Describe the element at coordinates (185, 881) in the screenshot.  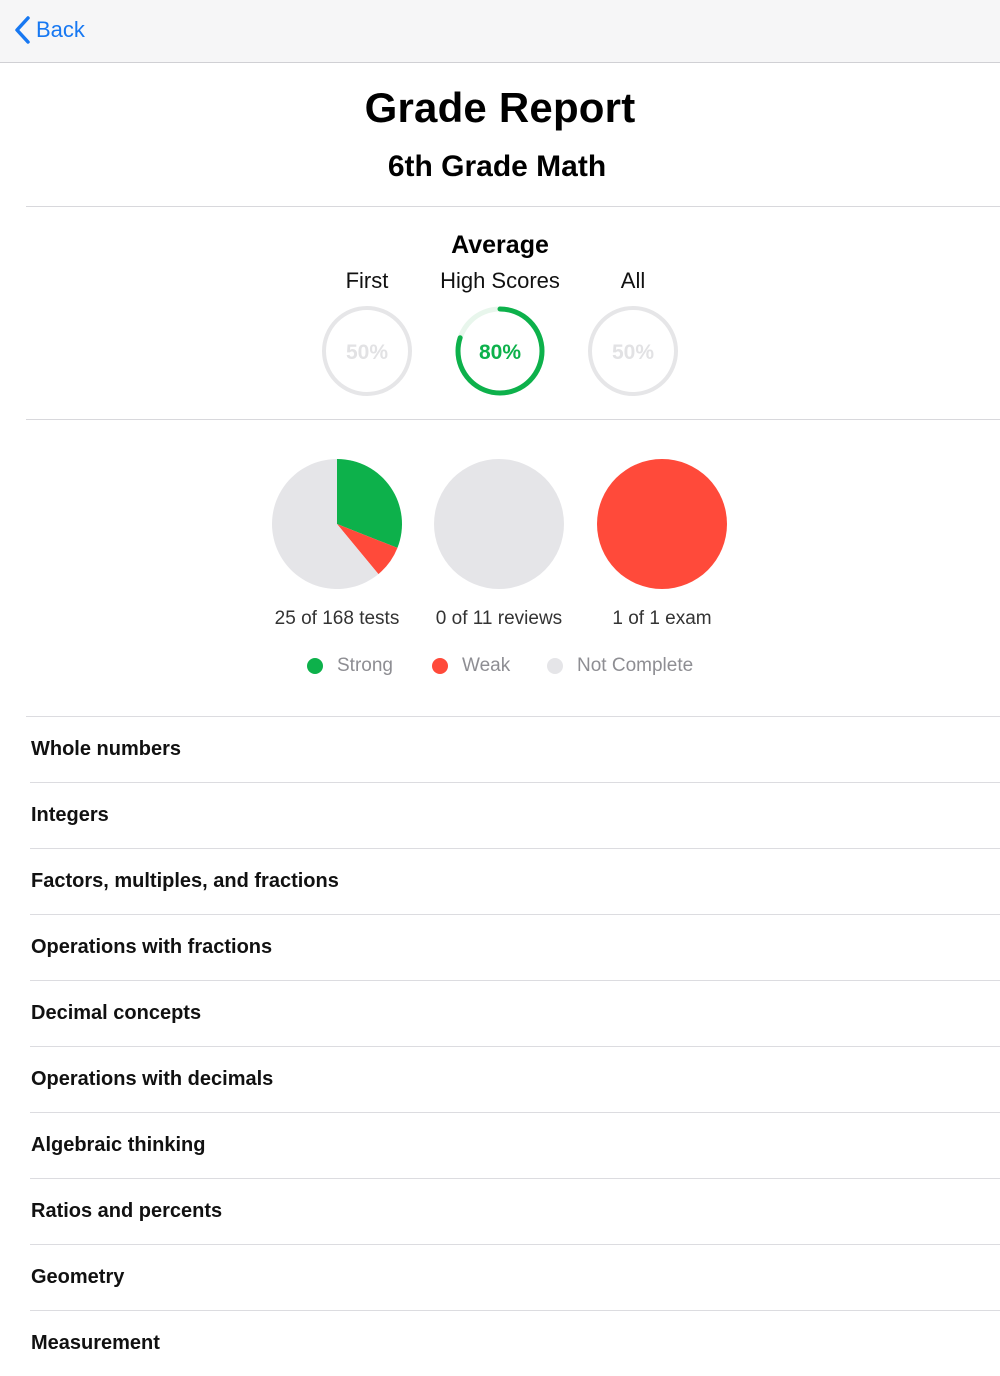
I see `list-item-label: Factors, multiples, and fractions` at that location.